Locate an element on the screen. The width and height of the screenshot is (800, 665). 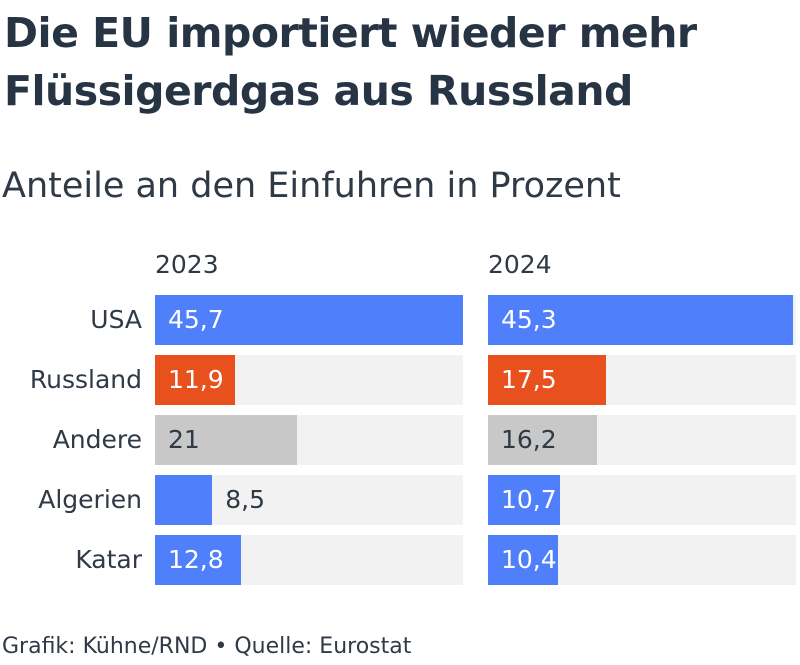
bar-track-russland-2024: 17,5 is located at coordinates (642, 380).